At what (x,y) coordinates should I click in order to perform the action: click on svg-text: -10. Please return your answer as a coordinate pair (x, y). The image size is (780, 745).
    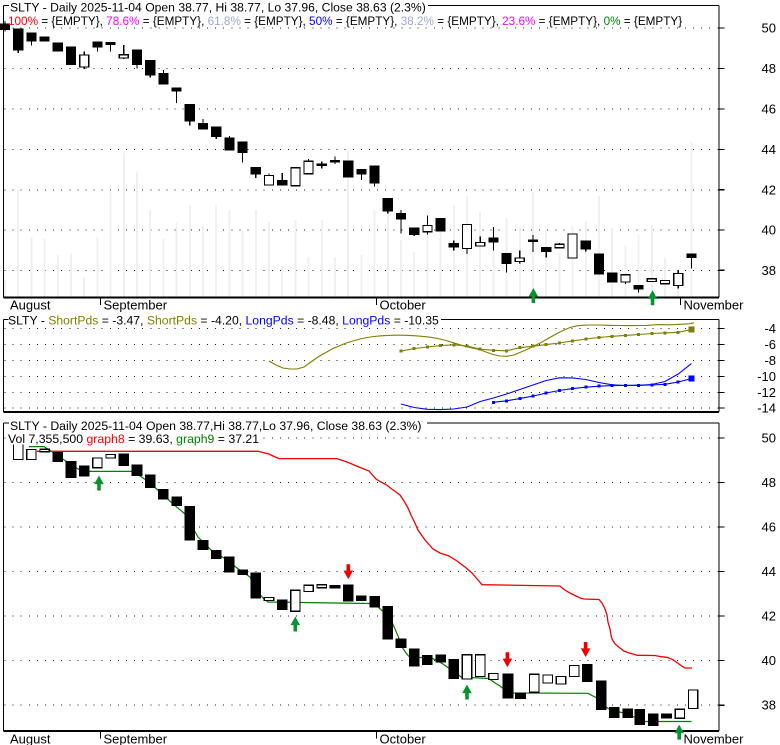
    Looking at the image, I should click on (766, 376).